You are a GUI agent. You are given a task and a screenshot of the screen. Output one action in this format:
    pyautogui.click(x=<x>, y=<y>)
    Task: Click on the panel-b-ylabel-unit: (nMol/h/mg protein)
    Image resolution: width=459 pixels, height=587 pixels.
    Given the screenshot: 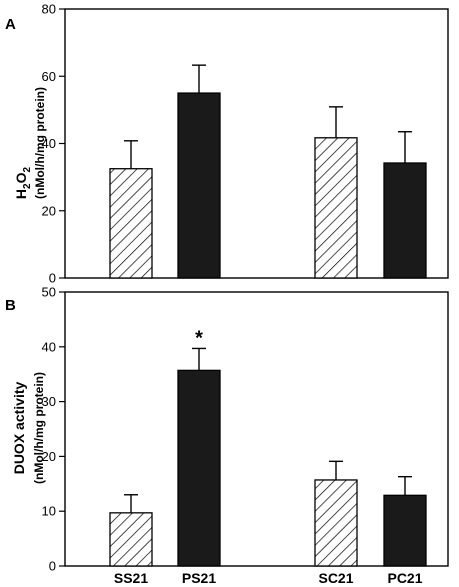 What is the action you would take?
    pyautogui.click(x=39, y=428)
    